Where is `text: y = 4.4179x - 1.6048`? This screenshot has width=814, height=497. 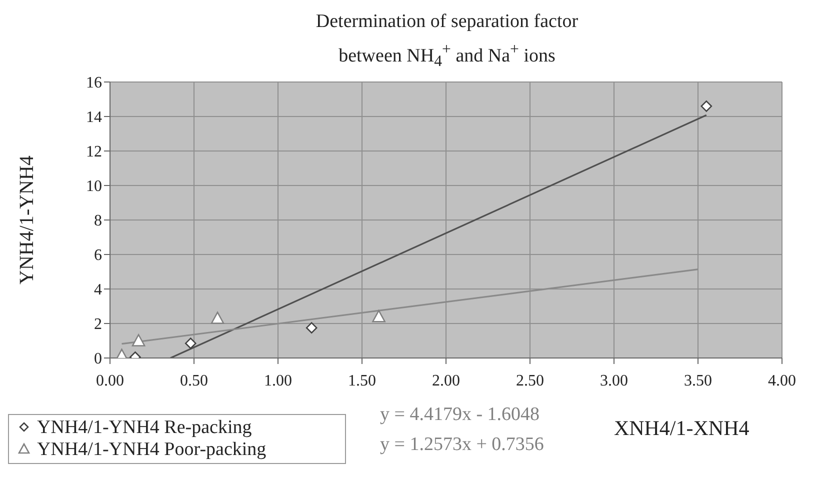
text: y = 4.4179x - 1.6048 is located at coordinates (460, 415).